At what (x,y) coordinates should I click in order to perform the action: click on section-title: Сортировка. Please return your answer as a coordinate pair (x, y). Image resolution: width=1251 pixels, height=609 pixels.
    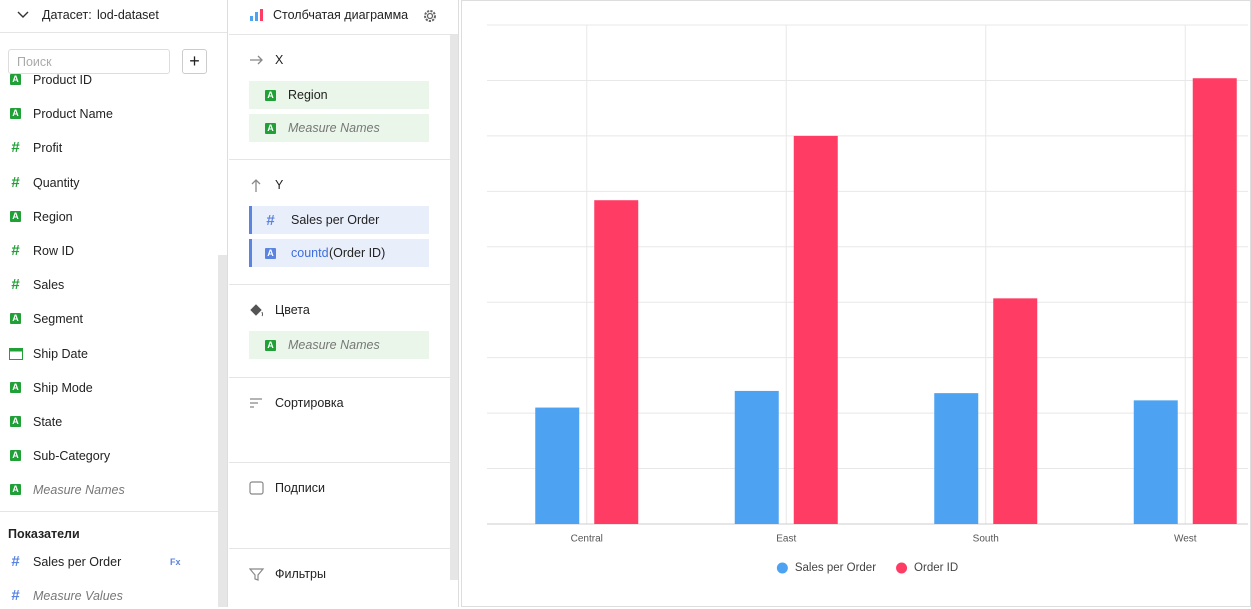
    Looking at the image, I should click on (309, 402).